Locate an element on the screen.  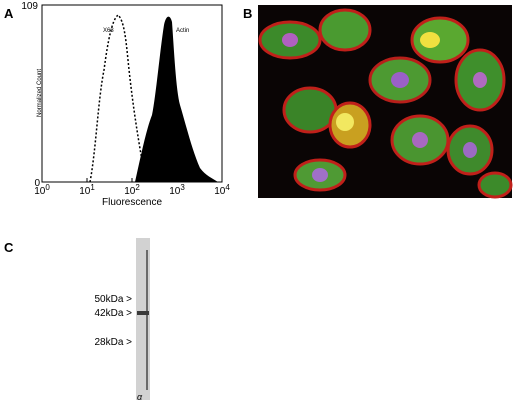
lane-label: α is located at coordinates (140, 397).